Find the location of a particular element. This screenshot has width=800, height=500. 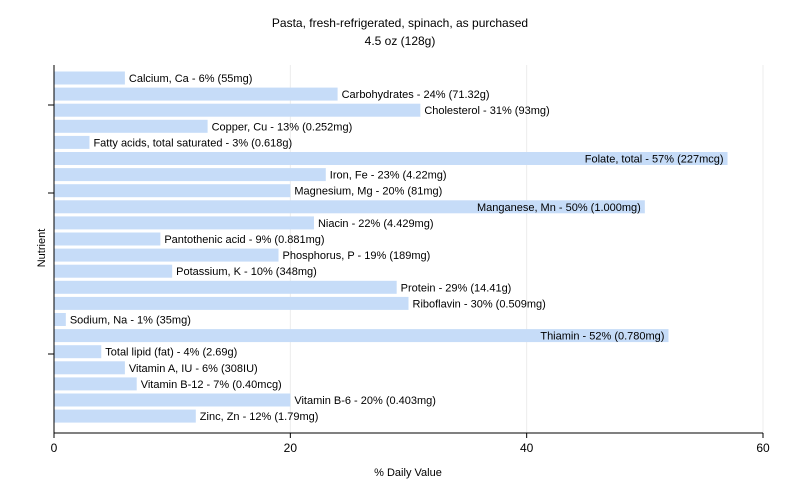

x-tick-label: 40 is located at coordinates (527, 448).